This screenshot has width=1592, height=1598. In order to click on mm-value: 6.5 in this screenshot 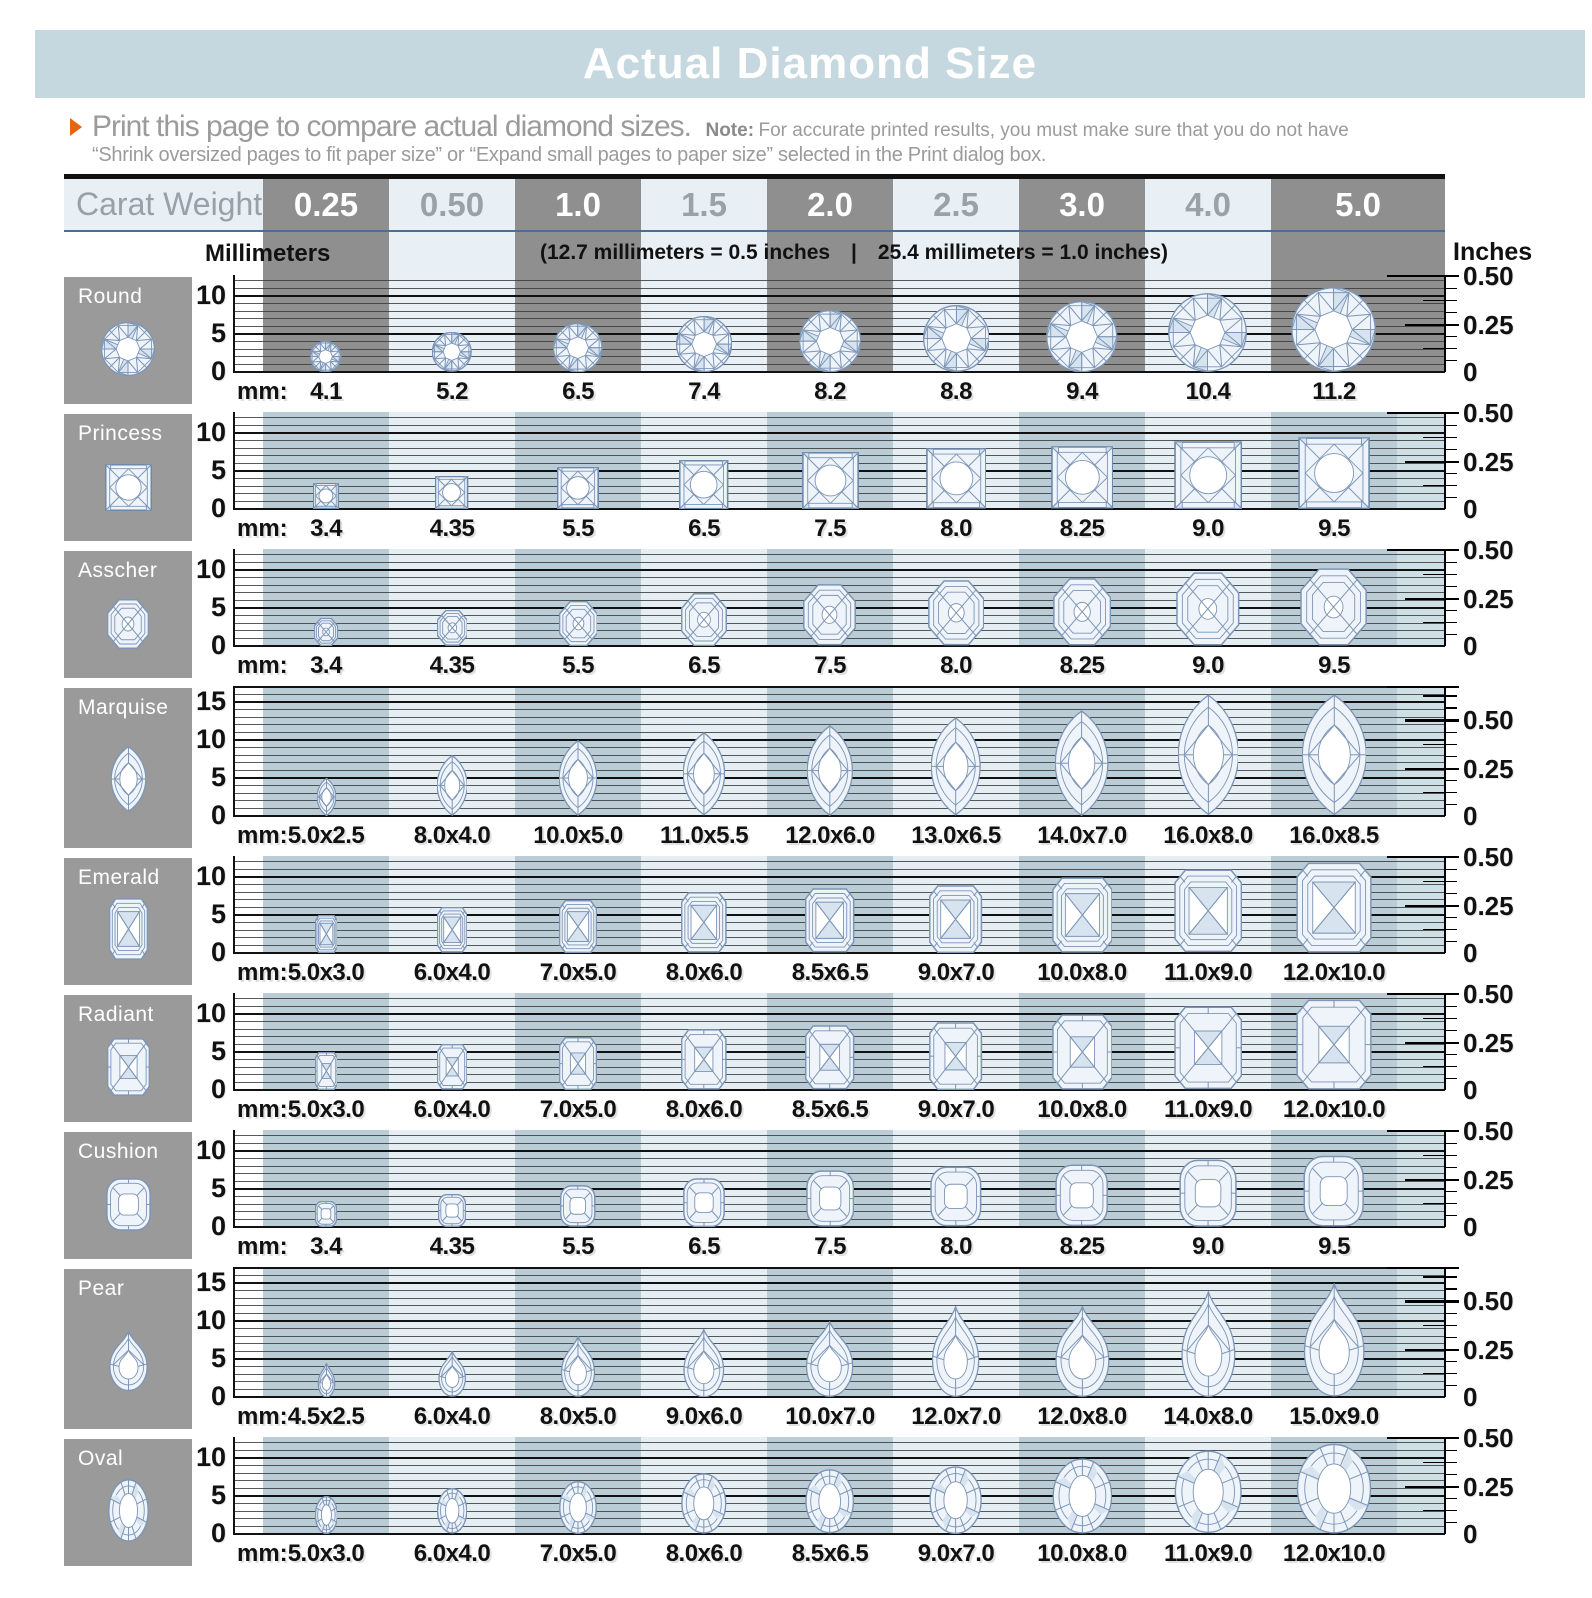, I will do `click(578, 391)`.